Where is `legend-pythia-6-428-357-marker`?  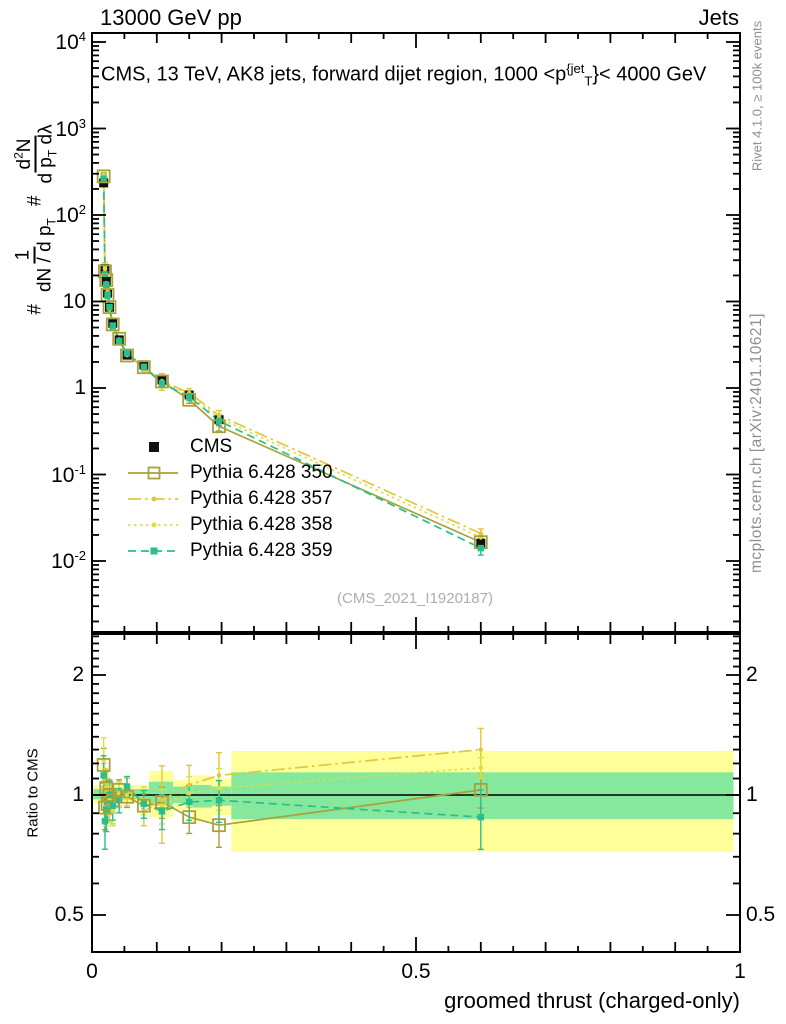 legend-pythia-6-428-357-marker is located at coordinates (153, 499).